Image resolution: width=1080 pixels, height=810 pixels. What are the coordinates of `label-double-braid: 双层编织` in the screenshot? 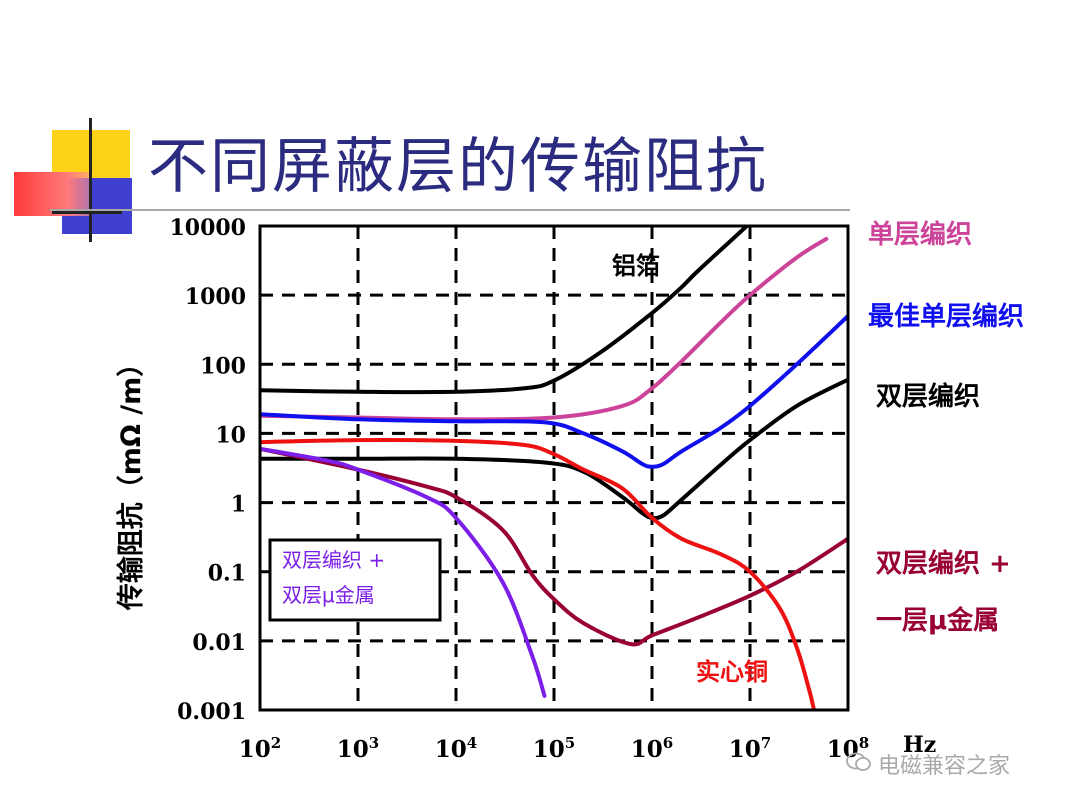 It's located at (928, 397).